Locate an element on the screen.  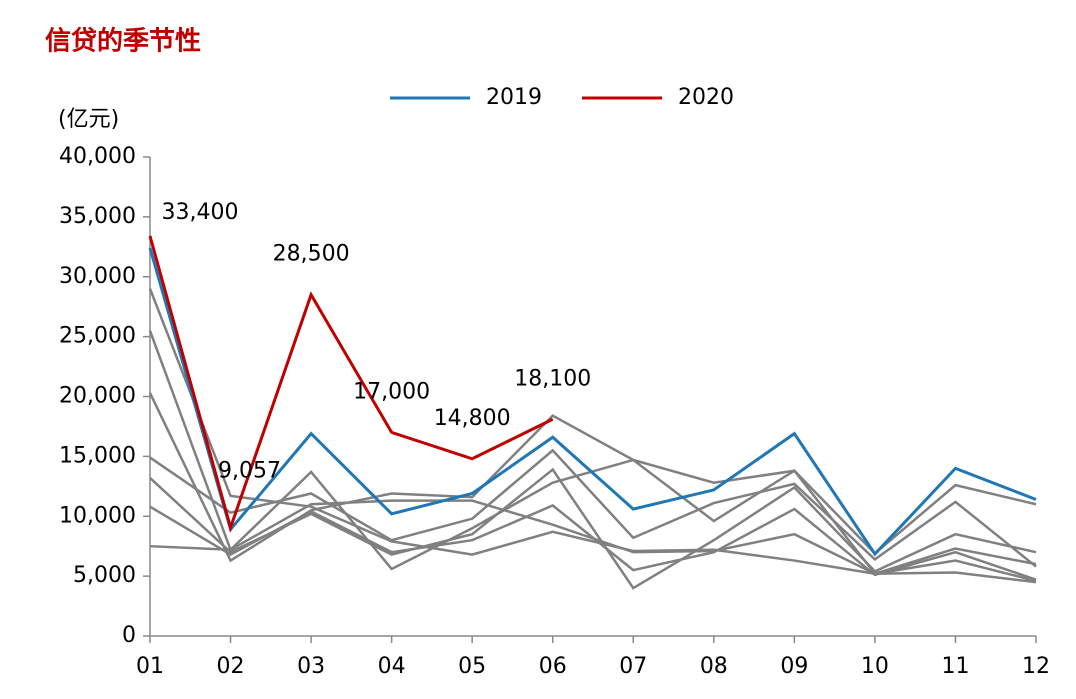
data-label: 14,800 is located at coordinates (472, 418).